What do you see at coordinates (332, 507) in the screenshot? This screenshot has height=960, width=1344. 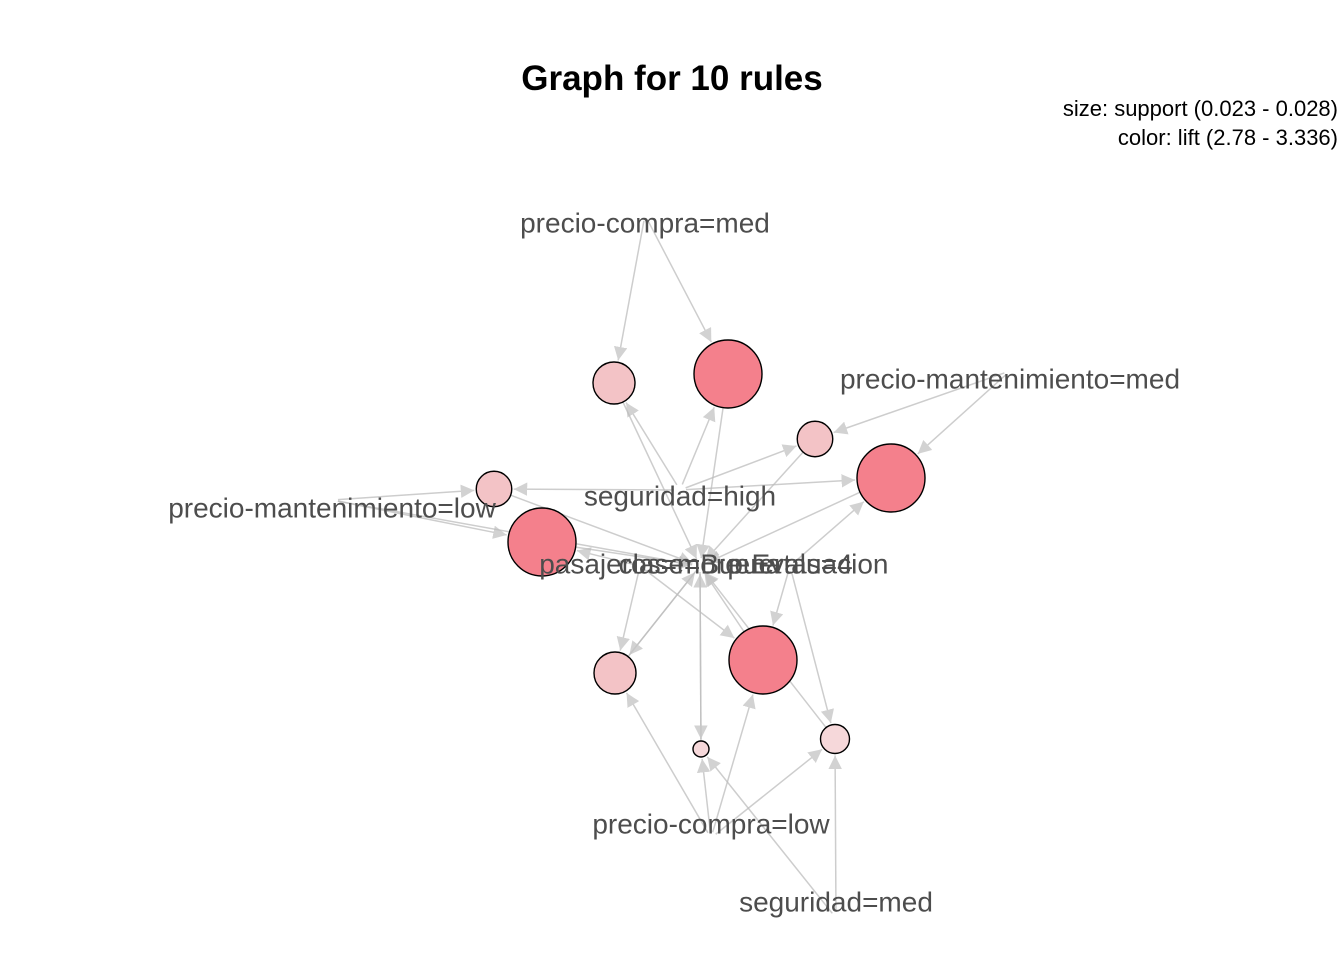 I see `item-label-pml: precio-mantenimiento=low` at bounding box center [332, 507].